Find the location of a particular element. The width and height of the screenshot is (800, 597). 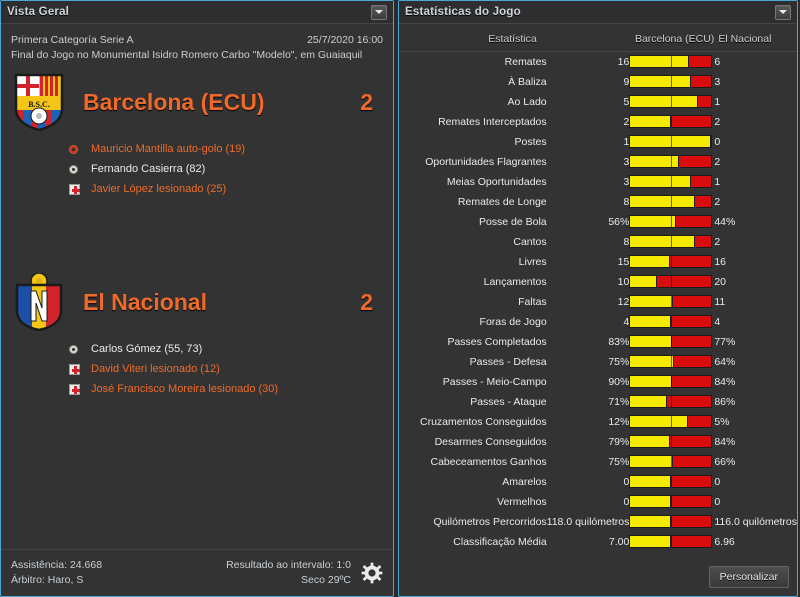

chevron-down-icon is located at coordinates (783, 12).